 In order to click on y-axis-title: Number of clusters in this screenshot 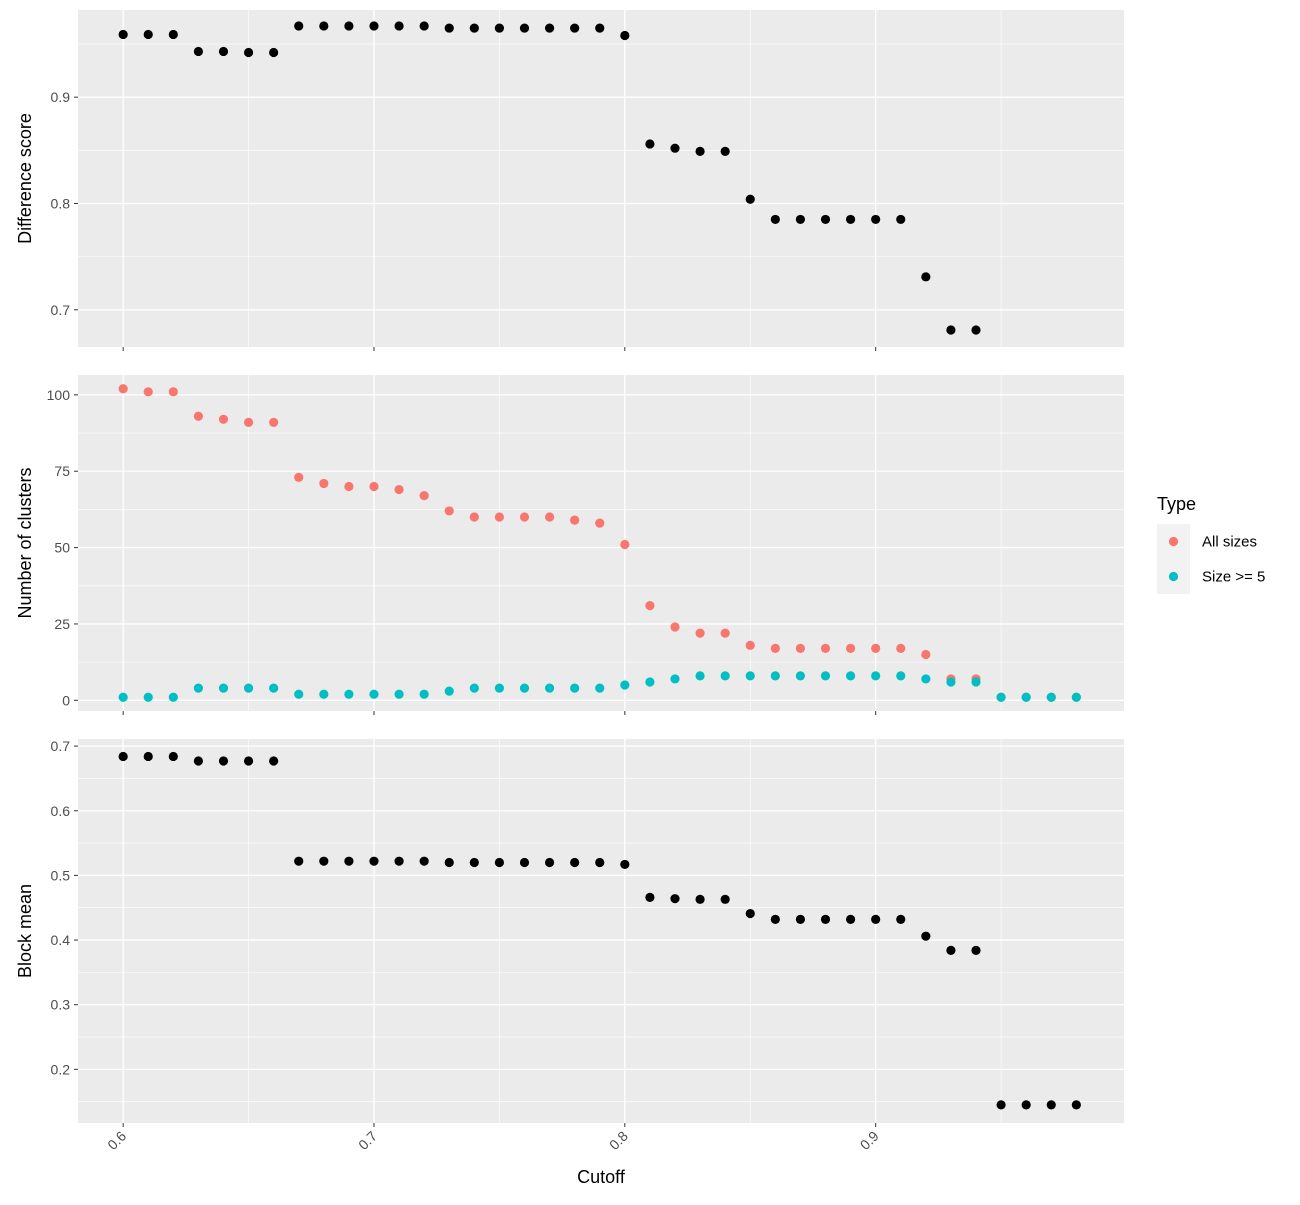, I will do `click(25, 542)`.